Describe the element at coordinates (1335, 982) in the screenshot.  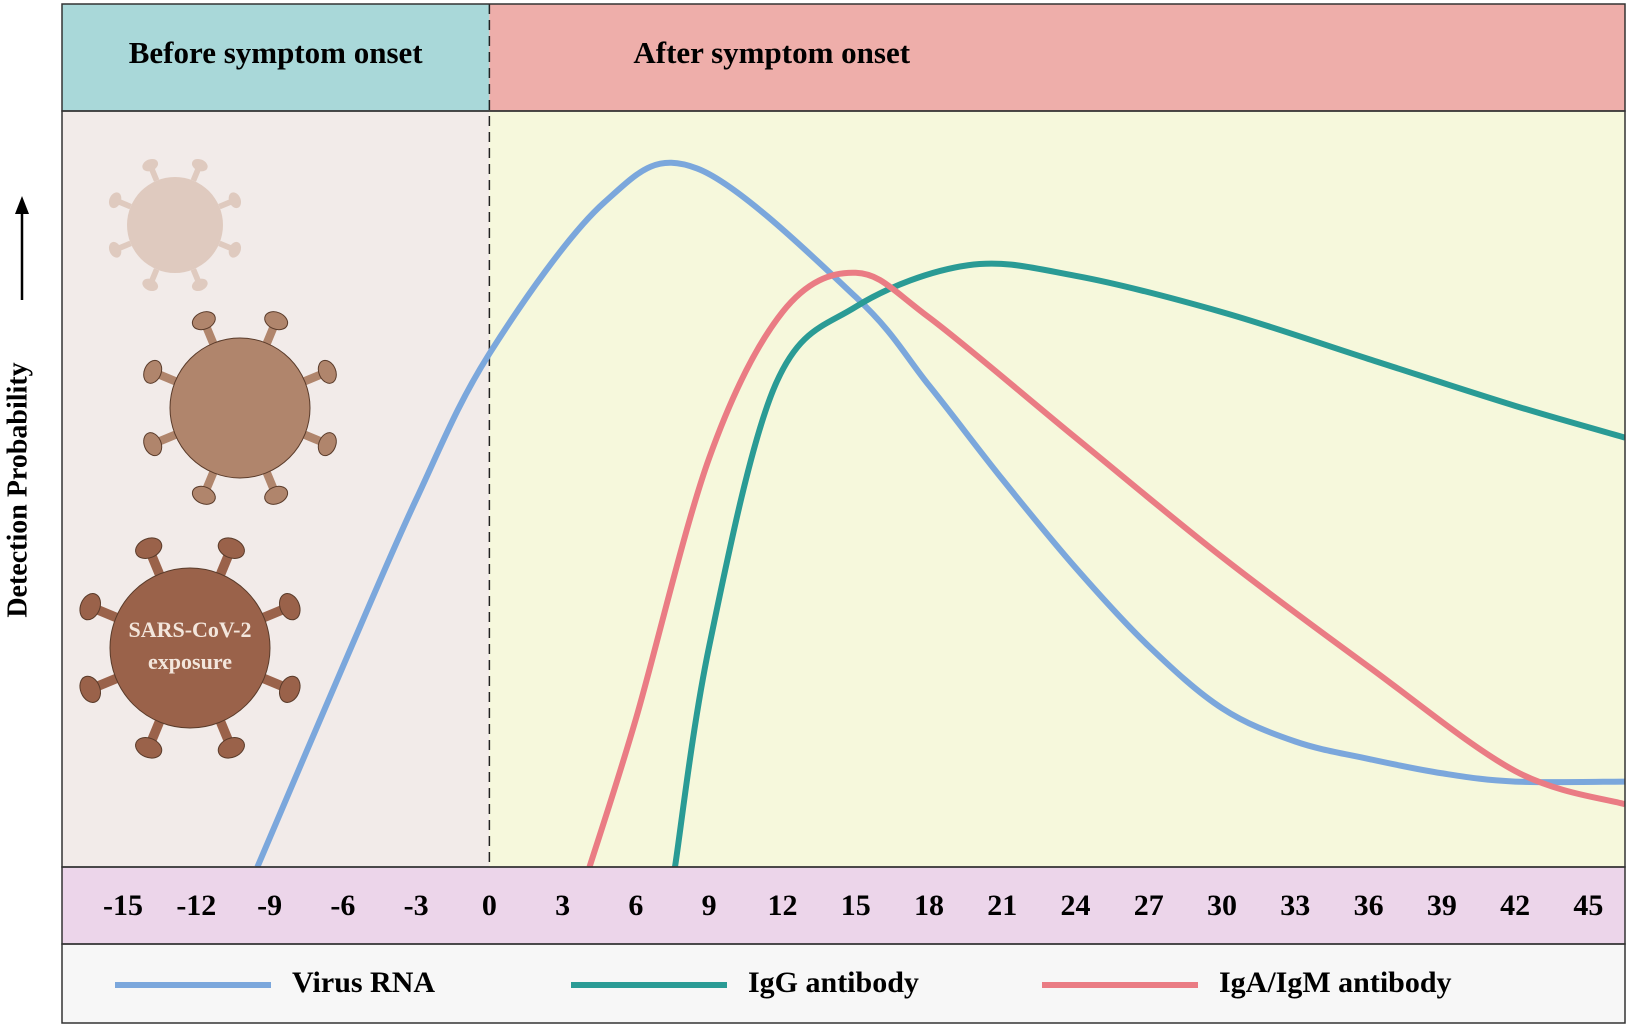
I see `legend-label: IgA/IgM antibody` at that location.